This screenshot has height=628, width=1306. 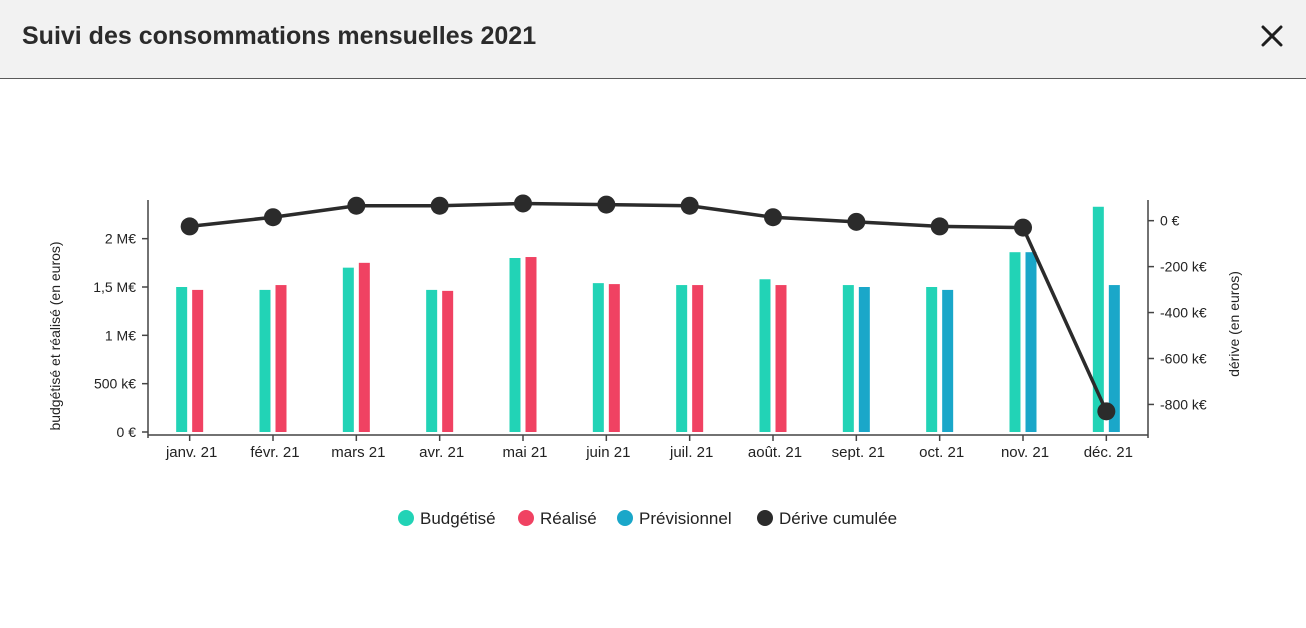 I want to click on x-axis-tick-label: janv. 21, so click(x=191, y=452).